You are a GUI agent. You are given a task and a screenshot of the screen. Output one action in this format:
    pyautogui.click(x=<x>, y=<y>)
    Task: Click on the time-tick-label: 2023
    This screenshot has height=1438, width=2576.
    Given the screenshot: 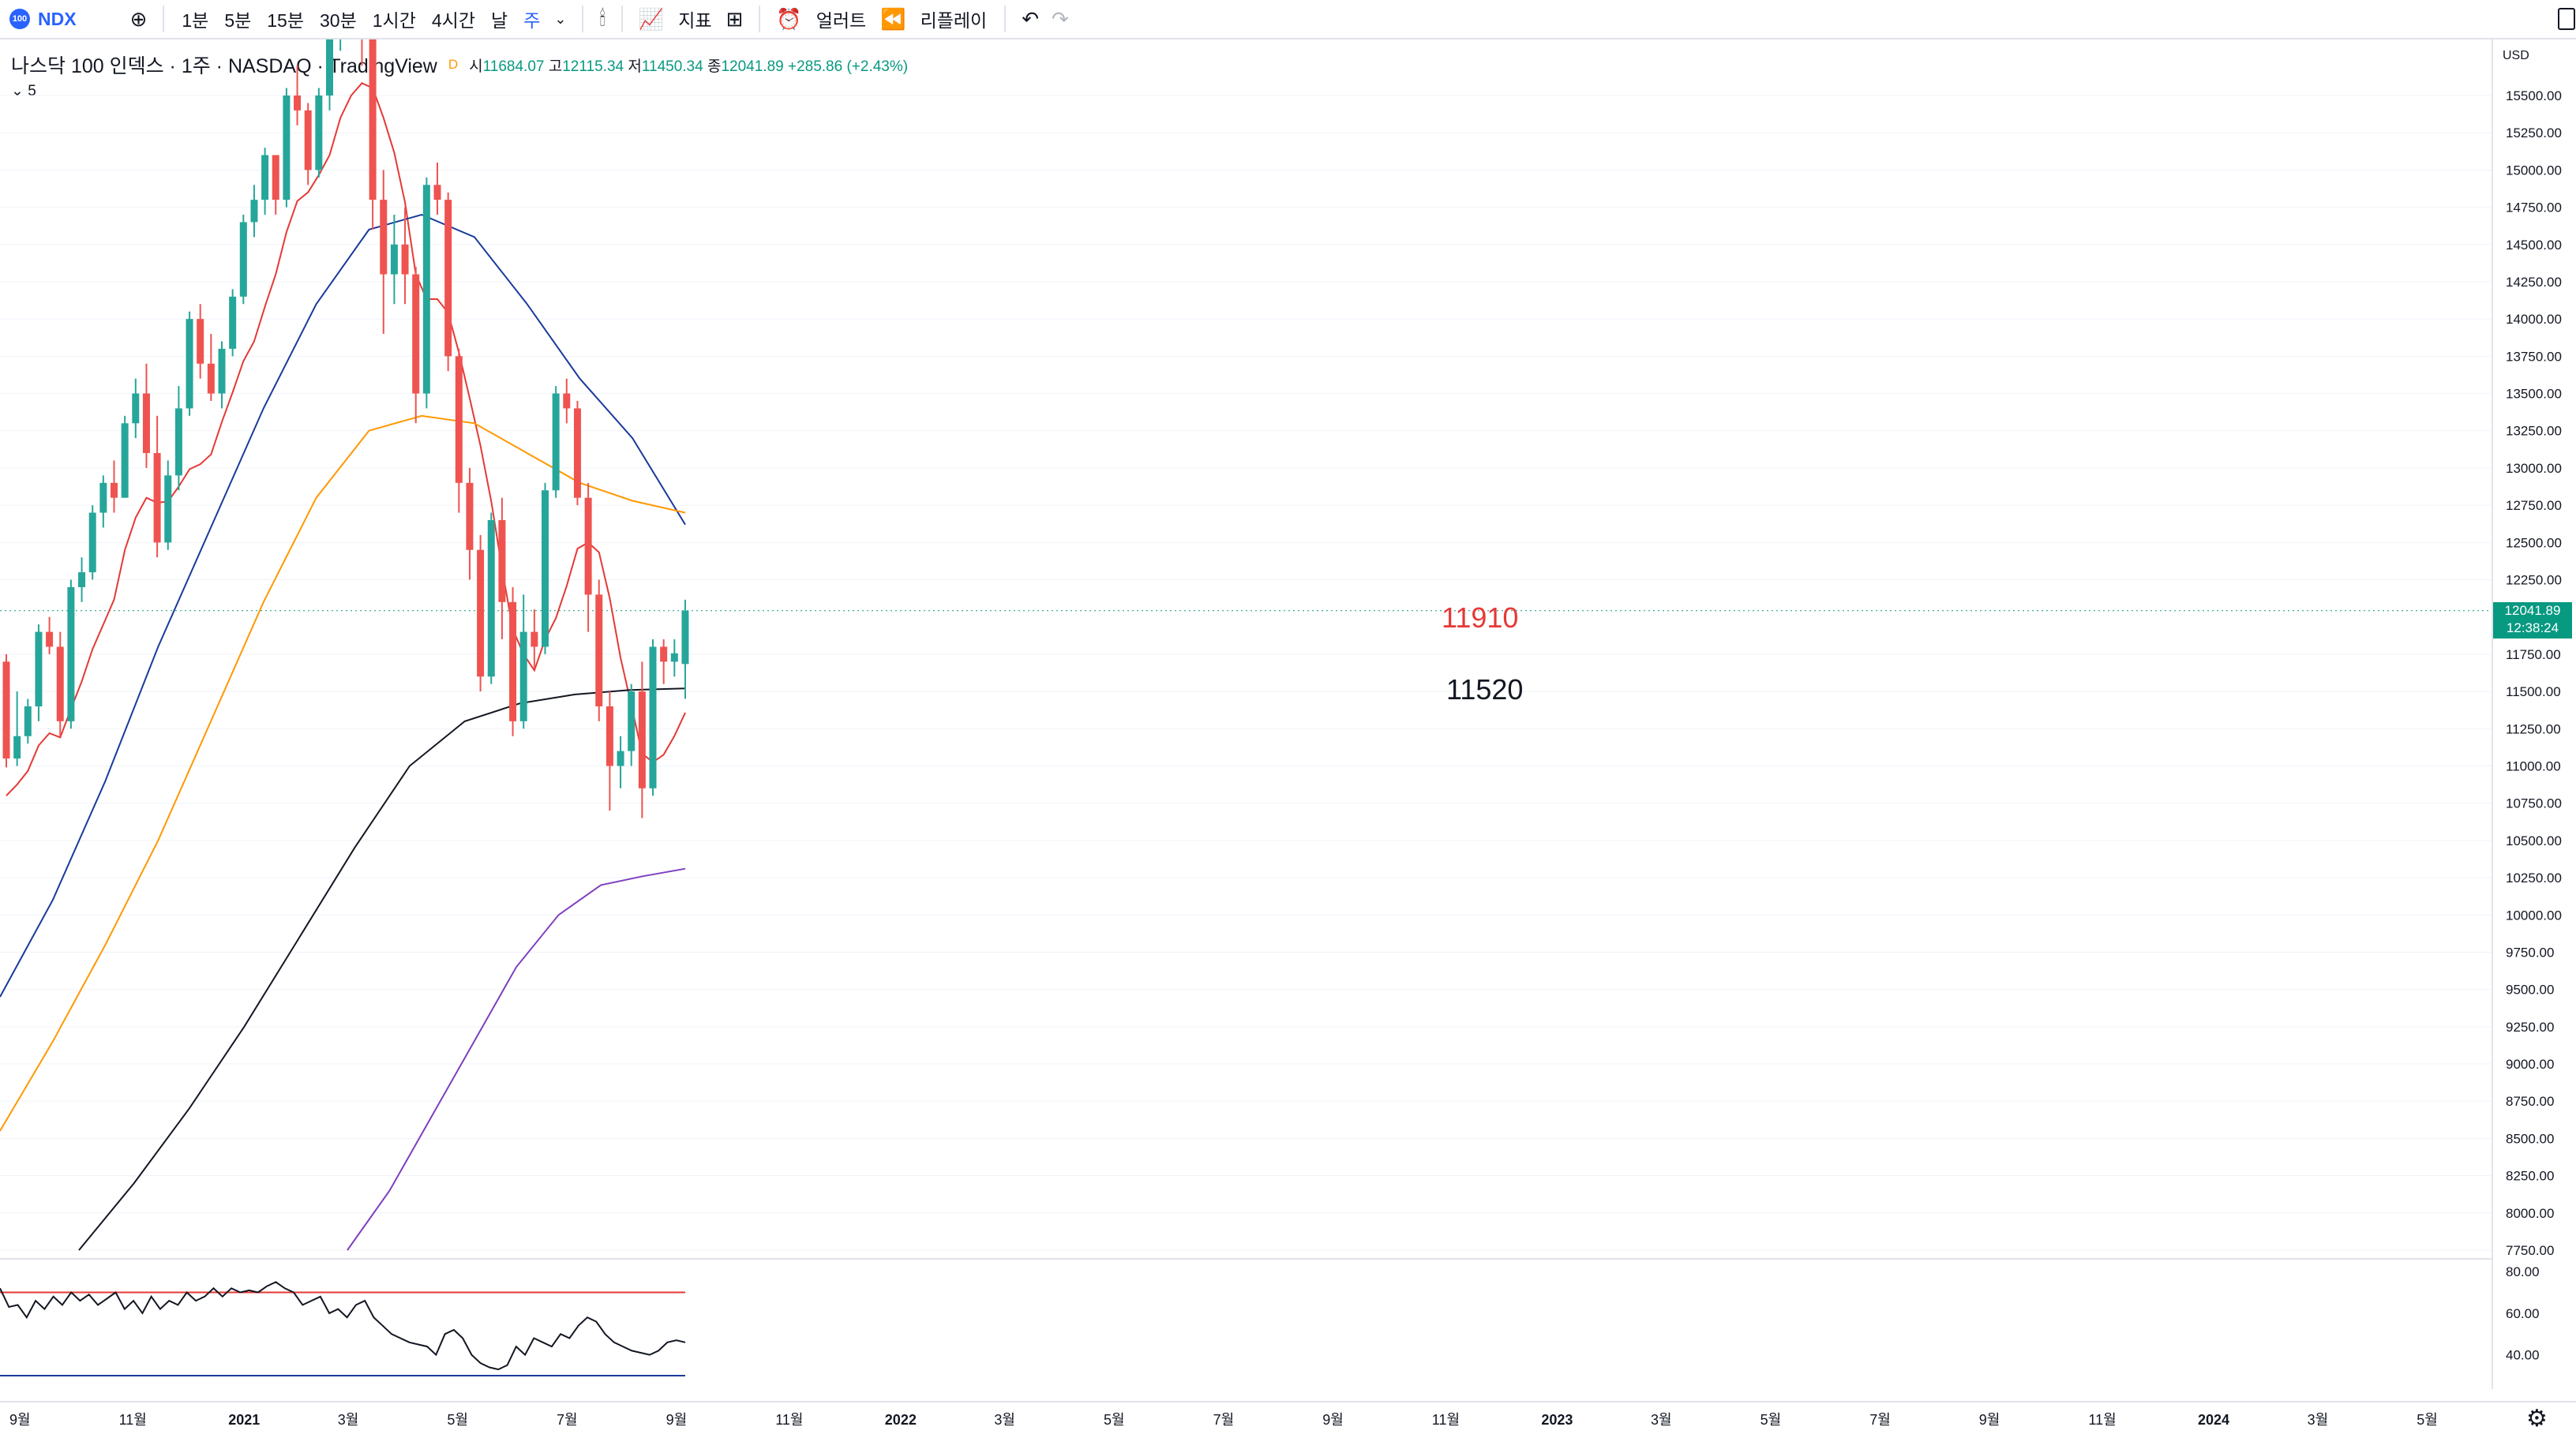 What is the action you would take?
    pyautogui.click(x=1557, y=1420)
    